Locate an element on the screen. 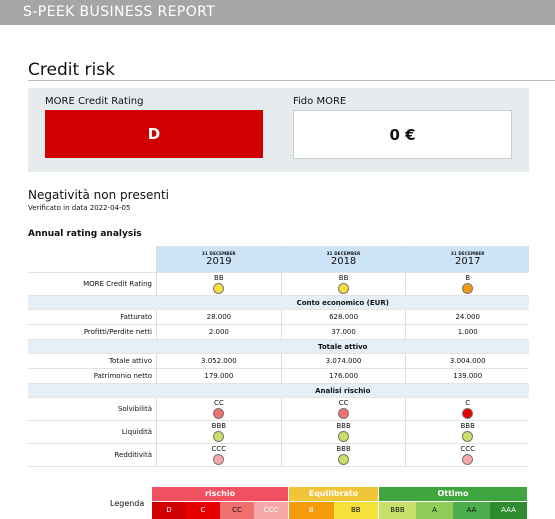  legend-cell: AAA is located at coordinates (508, 510).